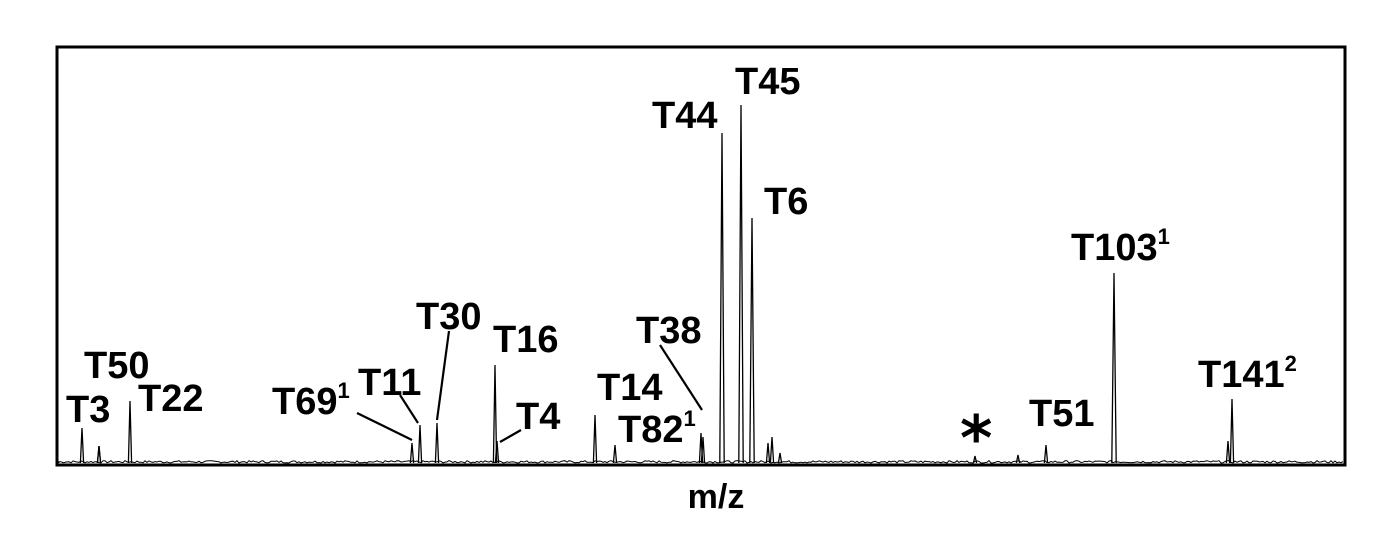 This screenshot has width=1394, height=550. Describe the element at coordinates (130, 432) in the screenshot. I see `spectrum-peak-t22` at that location.